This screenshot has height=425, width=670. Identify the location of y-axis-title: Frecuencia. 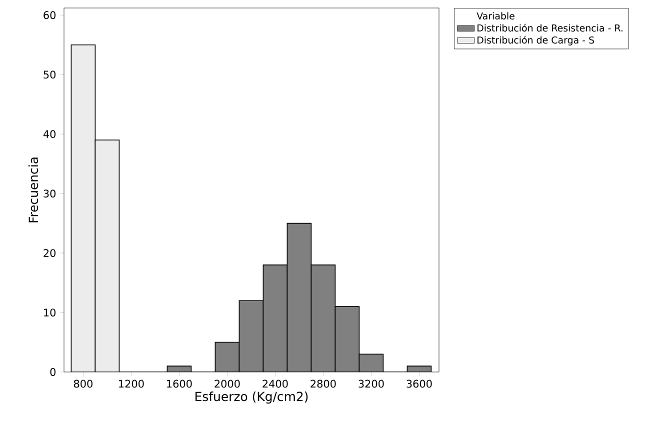
(33, 190).